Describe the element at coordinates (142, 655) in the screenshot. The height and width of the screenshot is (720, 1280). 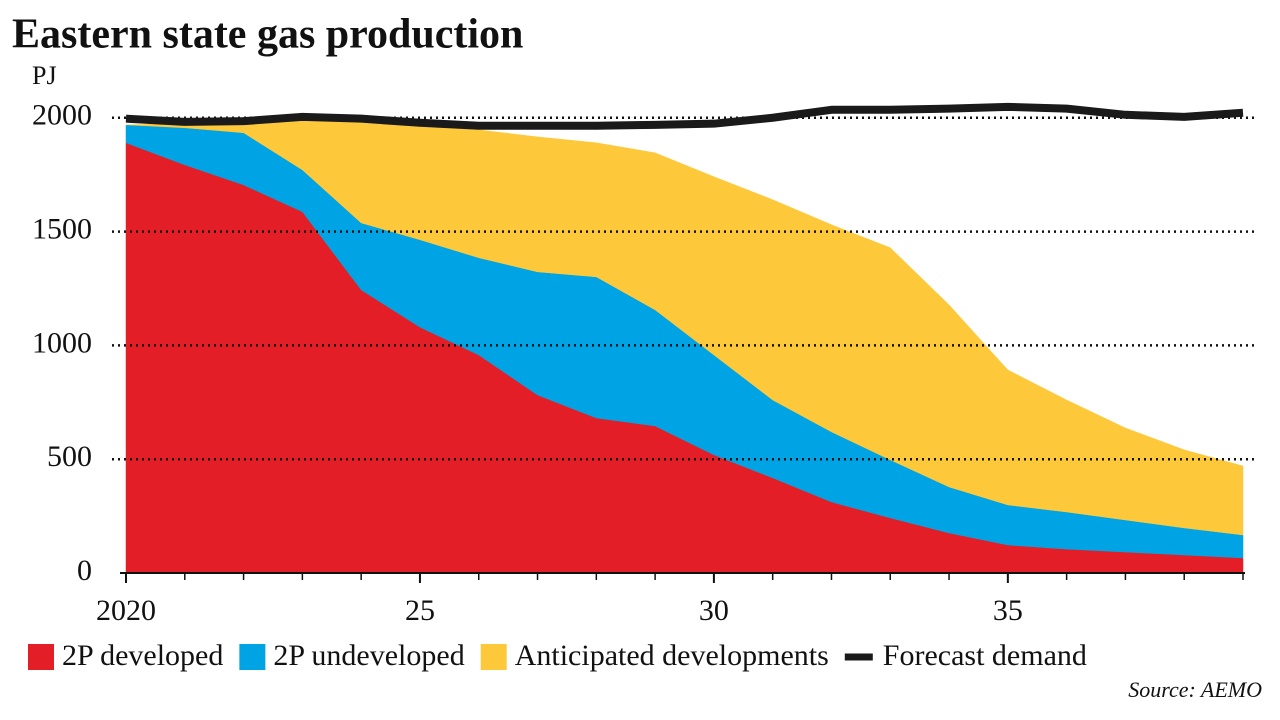
I see `legend-label: 2P developed` at that location.